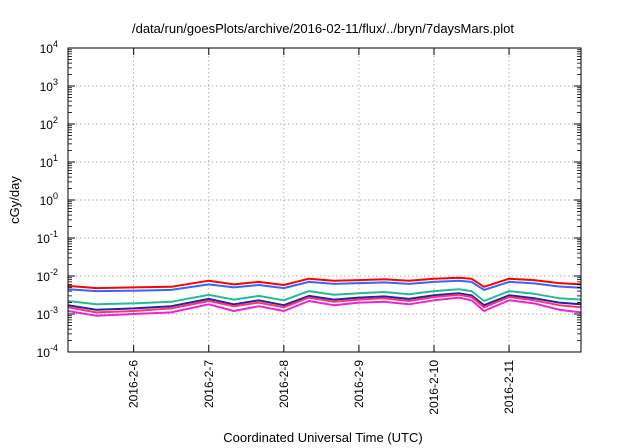 This screenshot has height=448, width=640. What do you see at coordinates (49, 161) in the screenshot?
I see `y-tick-label: 10¹` at bounding box center [49, 161].